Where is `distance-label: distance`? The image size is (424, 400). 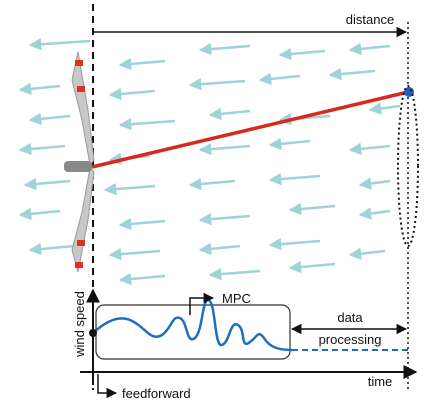 distance-label: distance is located at coordinates (370, 19).